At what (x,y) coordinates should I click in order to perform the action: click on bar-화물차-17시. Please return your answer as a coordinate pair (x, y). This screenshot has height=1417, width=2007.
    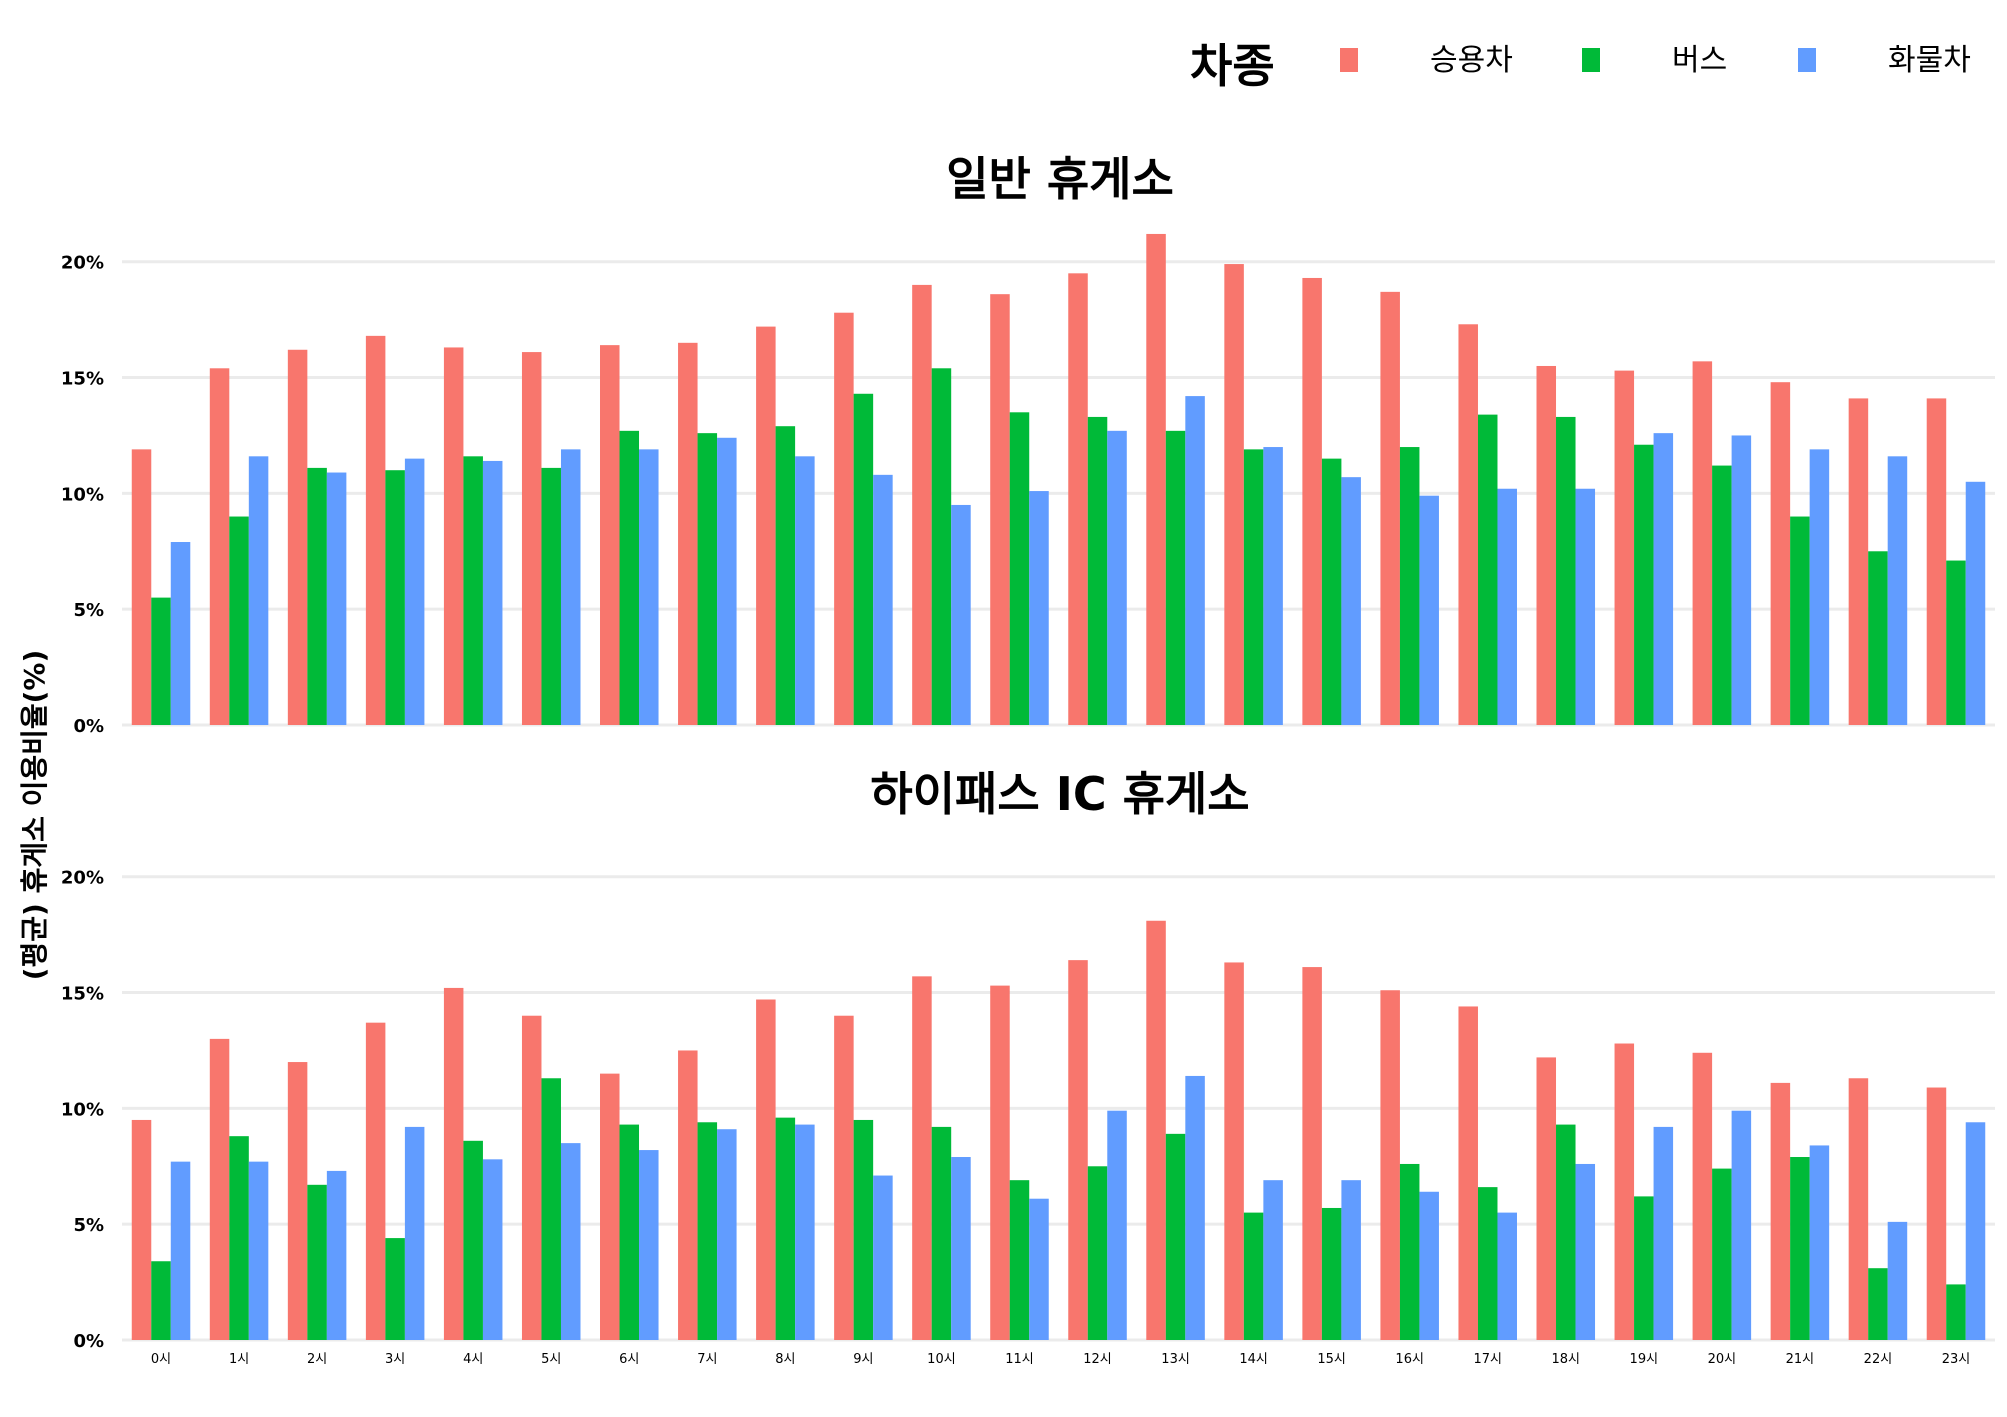
    Looking at the image, I should click on (1507, 1276).